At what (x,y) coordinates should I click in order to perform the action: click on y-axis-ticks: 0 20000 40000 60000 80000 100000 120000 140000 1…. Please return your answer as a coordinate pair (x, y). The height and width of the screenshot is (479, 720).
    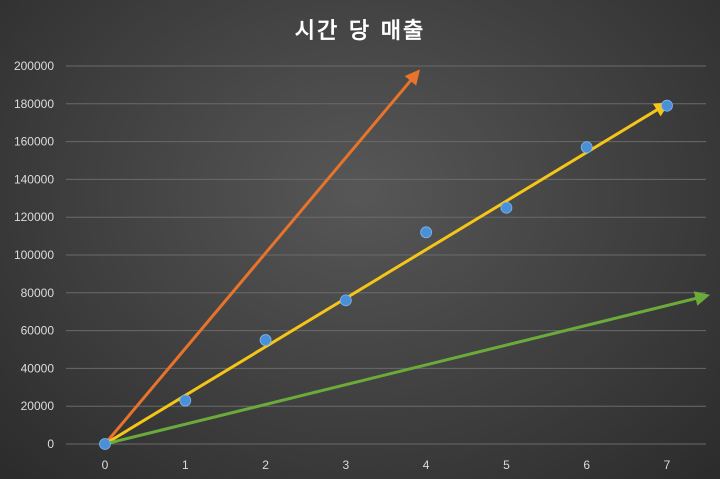
    Looking at the image, I should click on (34, 255).